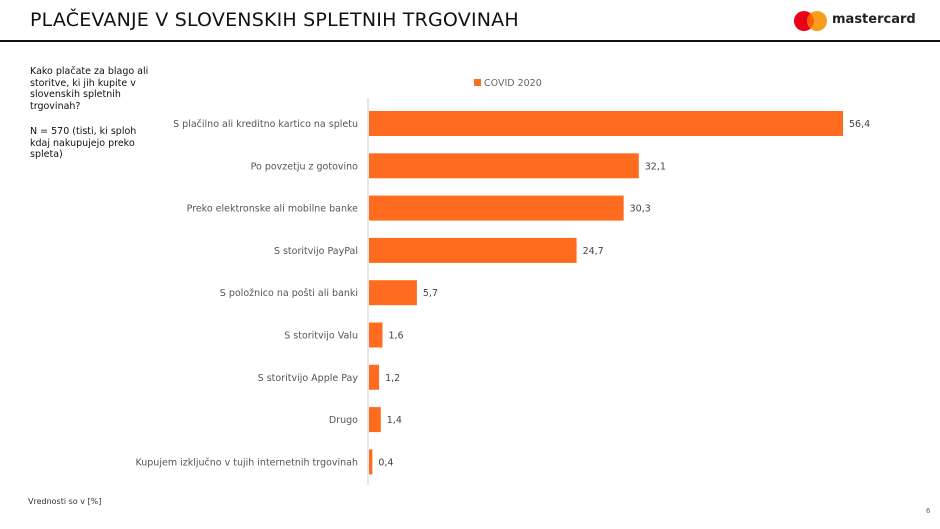 This screenshot has height=529, width=940. Describe the element at coordinates (470, 41) in the screenshot. I see `title-divider` at that location.